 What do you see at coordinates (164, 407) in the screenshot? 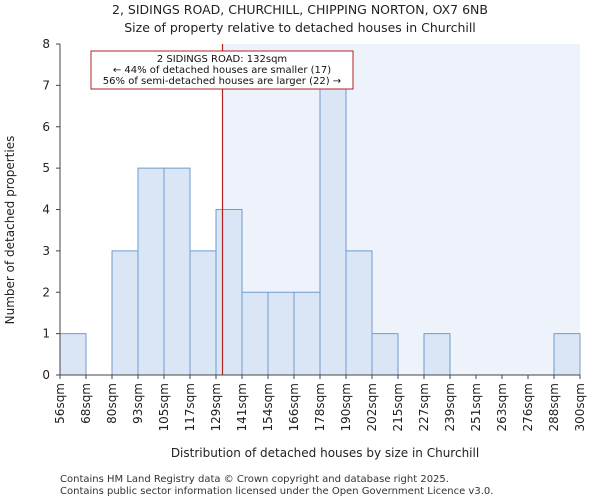
I see `x-tick-label: 105sqm` at bounding box center [164, 407].